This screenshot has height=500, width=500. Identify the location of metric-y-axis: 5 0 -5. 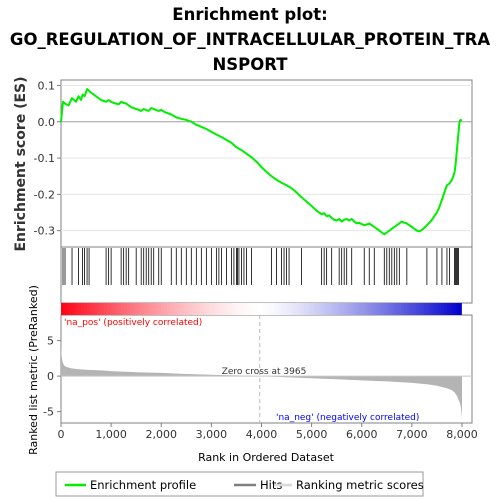
(52, 377).